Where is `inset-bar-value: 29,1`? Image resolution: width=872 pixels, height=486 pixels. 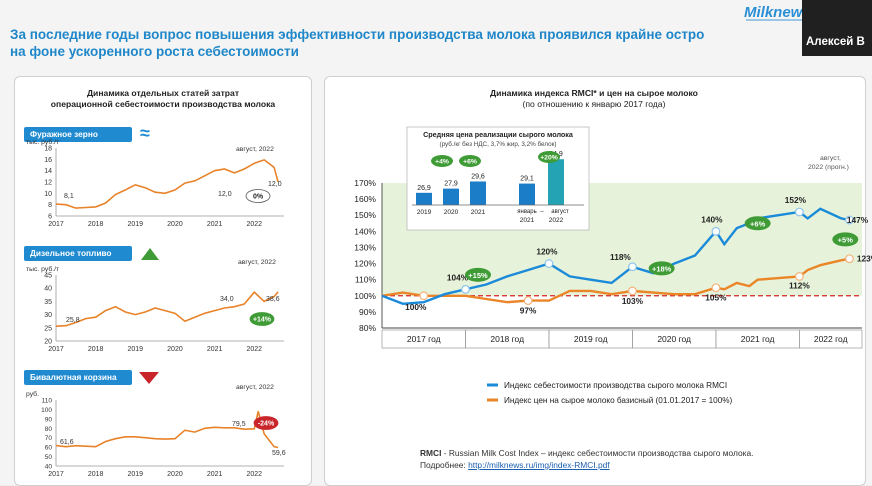 inset-bar-value: 29,1 is located at coordinates (527, 179).